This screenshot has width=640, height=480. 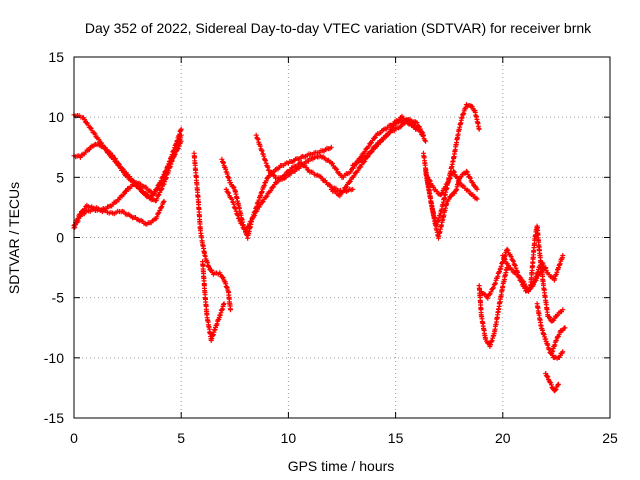 What do you see at coordinates (14, 238) in the screenshot?
I see `y-axis-label: SDTVAR / TECUs` at bounding box center [14, 238].